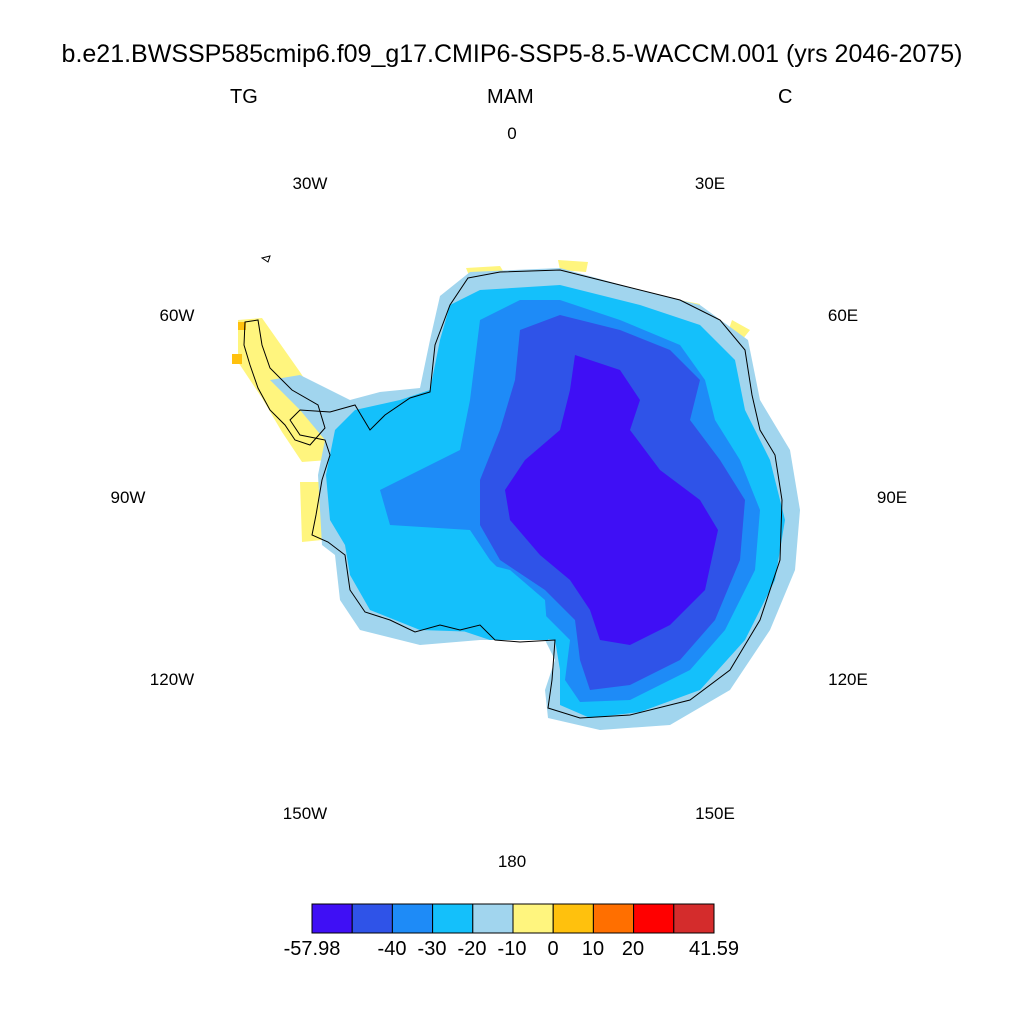 The image size is (1024, 1024). I want to click on lon-label-120e: 120E, so click(848, 679).